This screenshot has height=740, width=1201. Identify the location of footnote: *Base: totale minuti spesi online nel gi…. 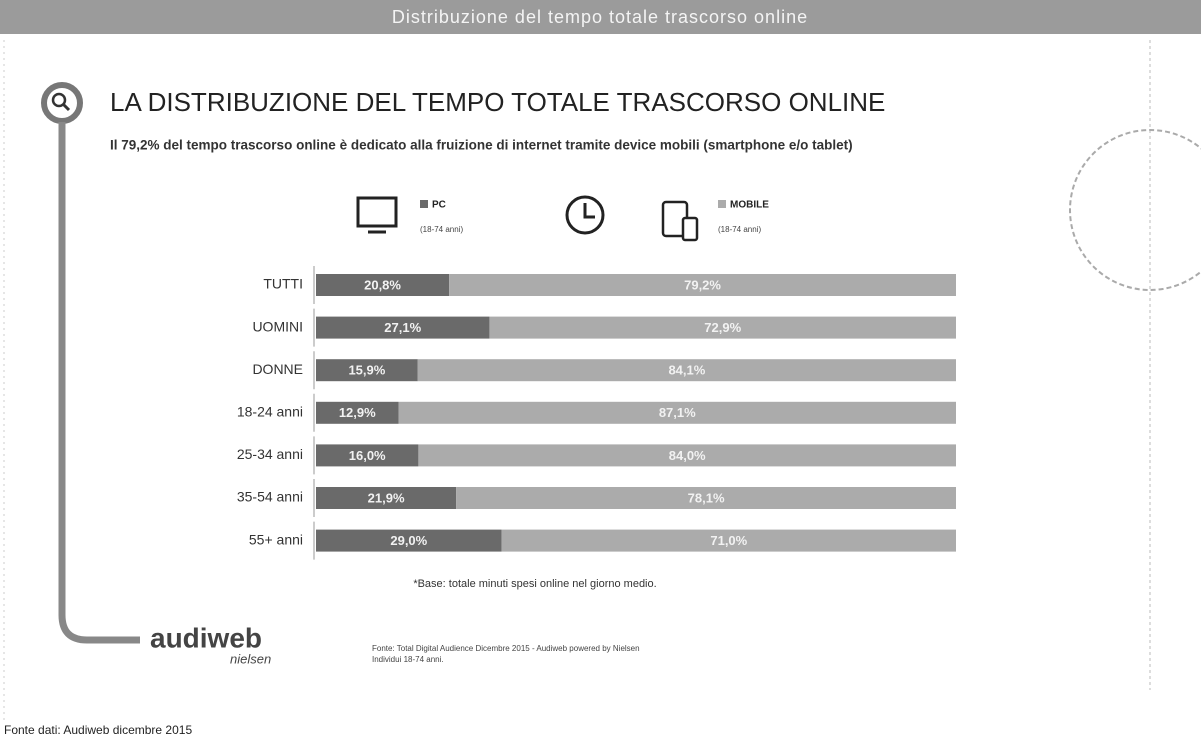
(534, 584).